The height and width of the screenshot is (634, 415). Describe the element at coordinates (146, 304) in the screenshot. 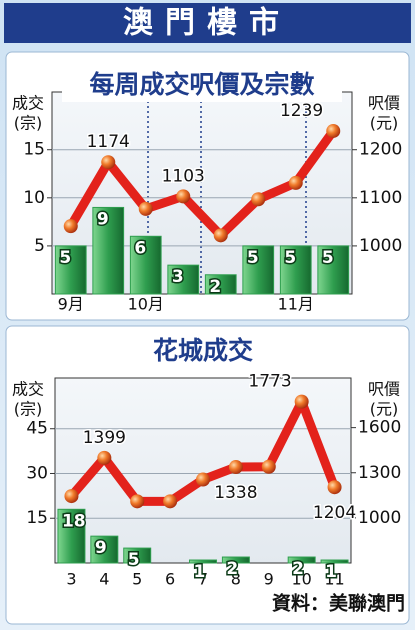

I see `x-tick-label: 10月` at that location.